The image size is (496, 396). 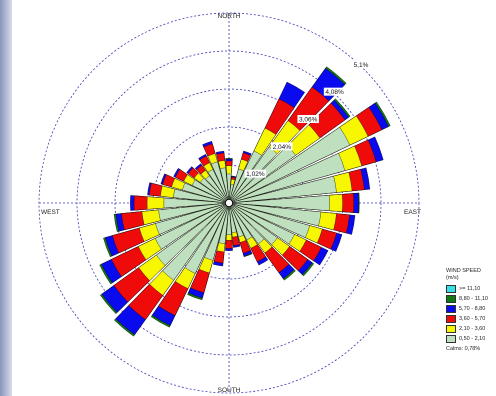 I want to click on background-strip, so click(x=6, y=198).